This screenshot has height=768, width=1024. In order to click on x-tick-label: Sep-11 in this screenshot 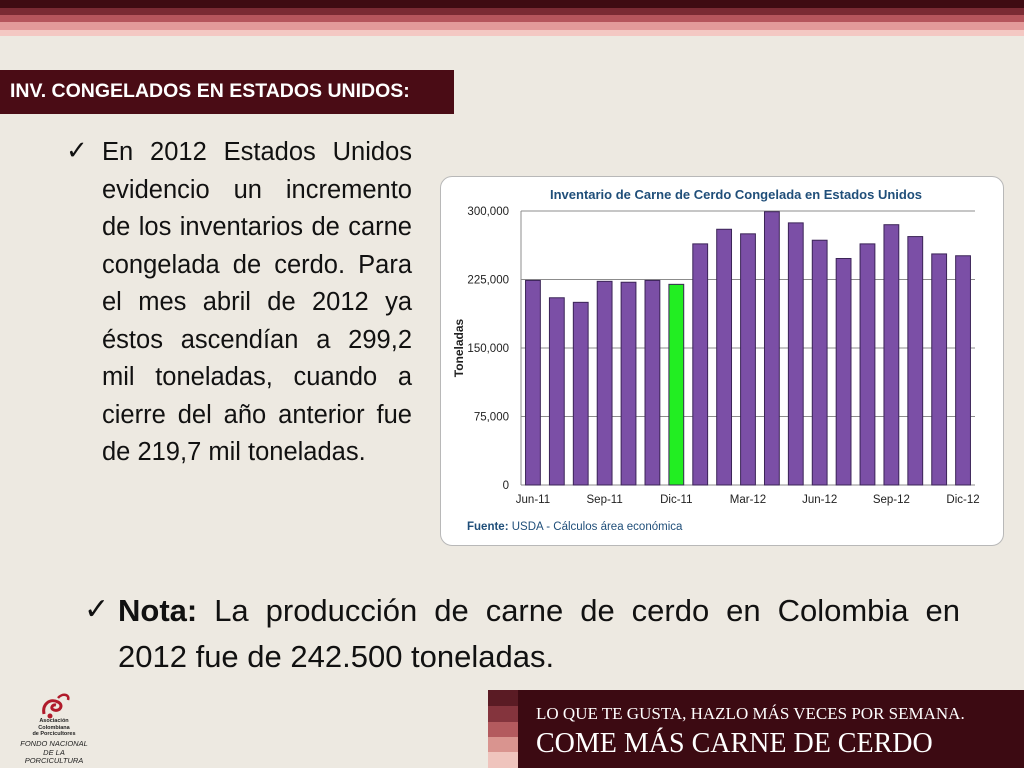, I will do `click(605, 500)`.